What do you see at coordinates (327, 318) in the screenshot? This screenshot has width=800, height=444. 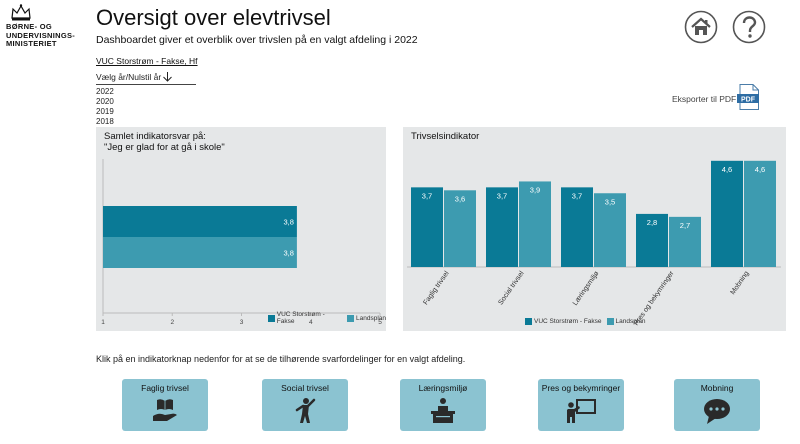 I see `left-chart-legend: VUC Storstrøm - Fakse Landsplan` at bounding box center [327, 318].